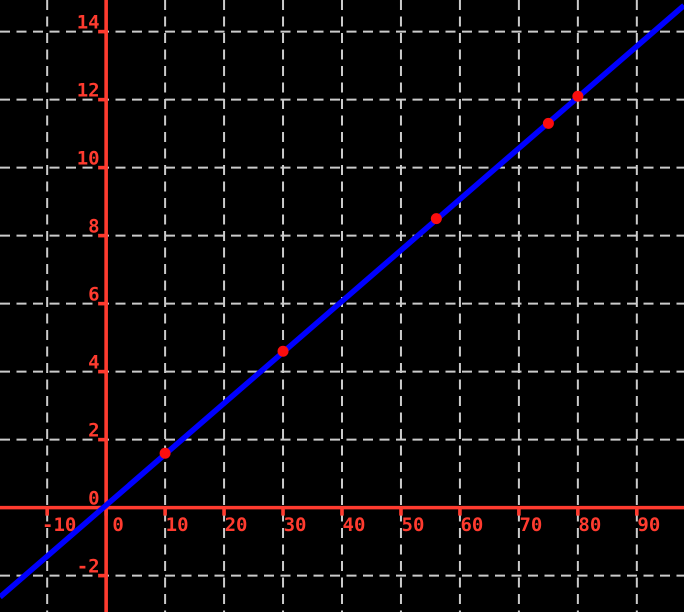 This screenshot has height=612, width=684. I want to click on x-tick-label: 80, so click(589, 525).